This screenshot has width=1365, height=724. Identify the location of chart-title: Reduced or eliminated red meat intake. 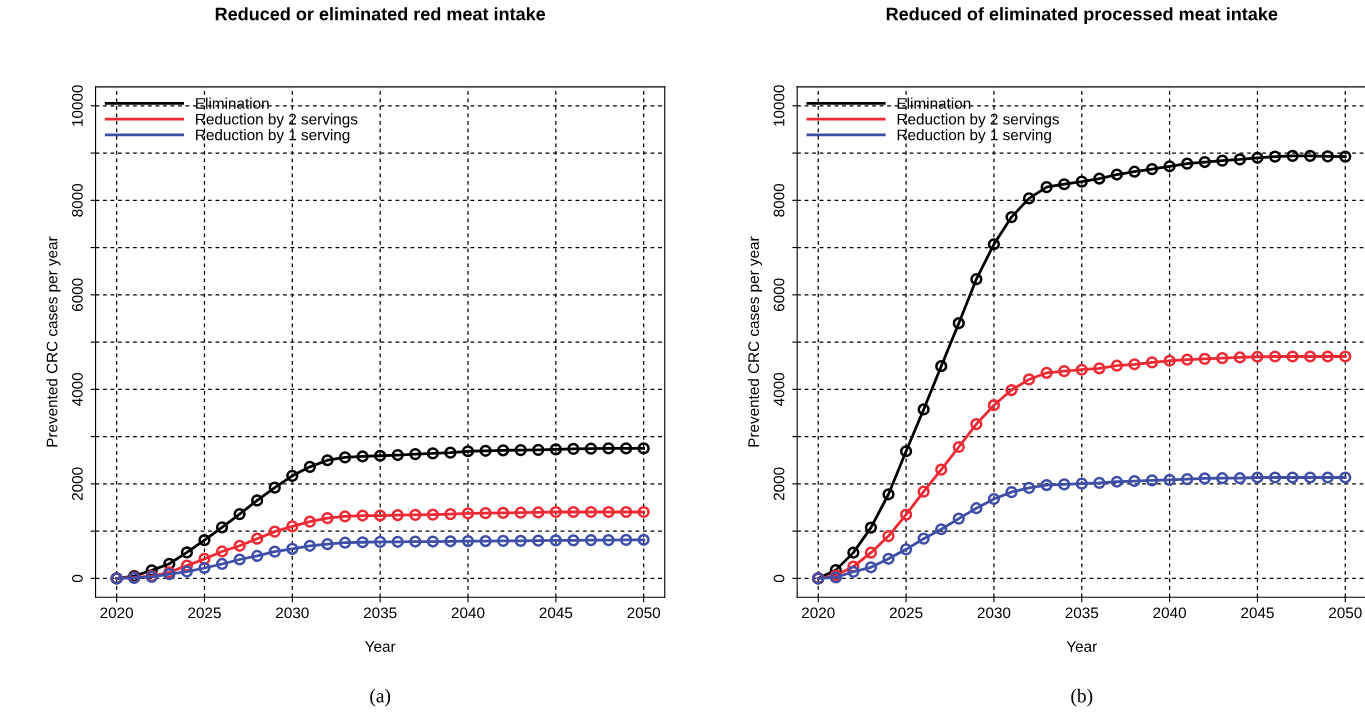
(380, 14).